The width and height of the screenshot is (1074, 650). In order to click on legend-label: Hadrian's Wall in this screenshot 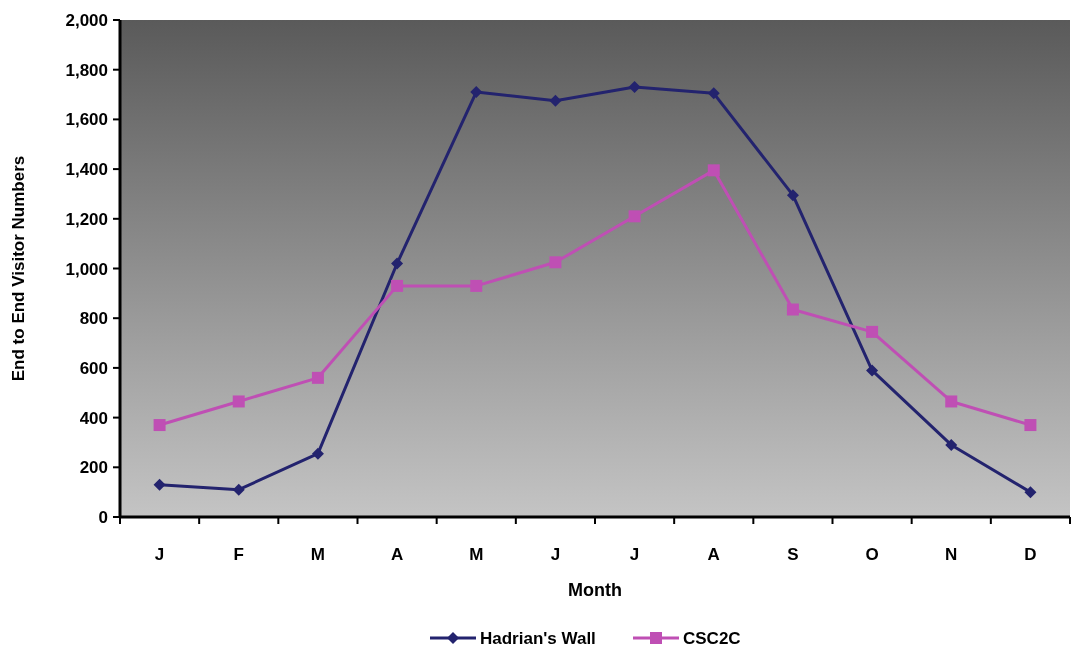, I will do `click(538, 638)`.